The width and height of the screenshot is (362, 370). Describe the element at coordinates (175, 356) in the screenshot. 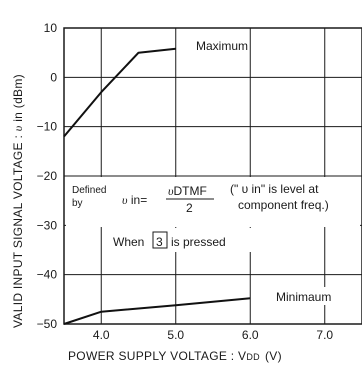

I see `x-axis-label: POWER SUPPLY VOLTAGE : VDD (V)` at that location.